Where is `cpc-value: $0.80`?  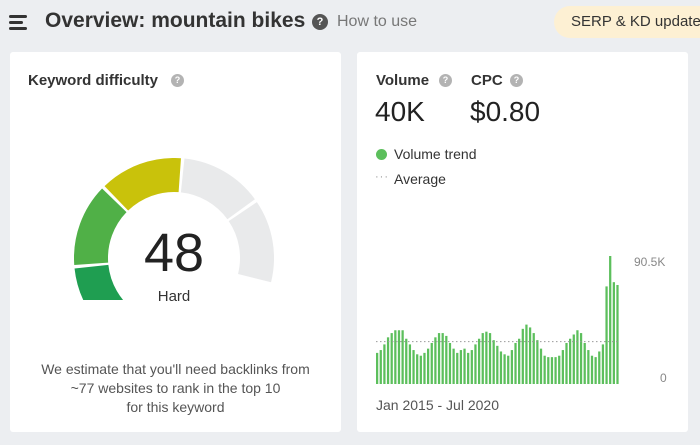 cpc-value: $0.80 is located at coordinates (505, 111).